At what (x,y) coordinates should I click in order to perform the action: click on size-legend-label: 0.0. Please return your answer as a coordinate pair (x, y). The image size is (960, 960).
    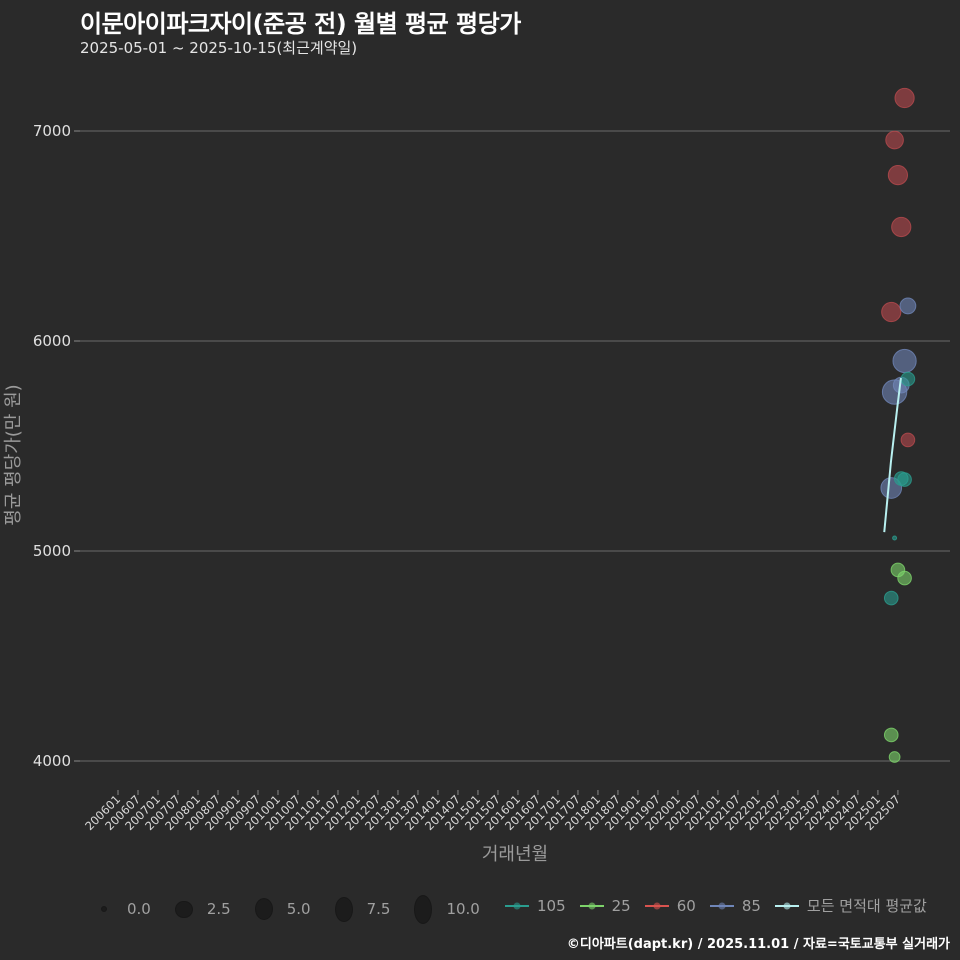
    Looking at the image, I should click on (139, 909).